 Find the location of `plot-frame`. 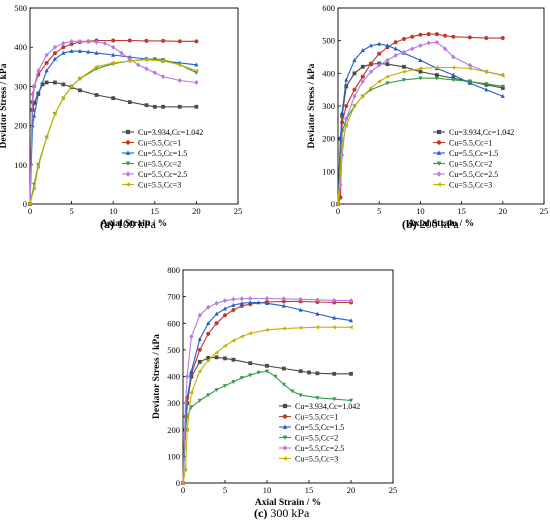

plot-frame is located at coordinates (441, 106).